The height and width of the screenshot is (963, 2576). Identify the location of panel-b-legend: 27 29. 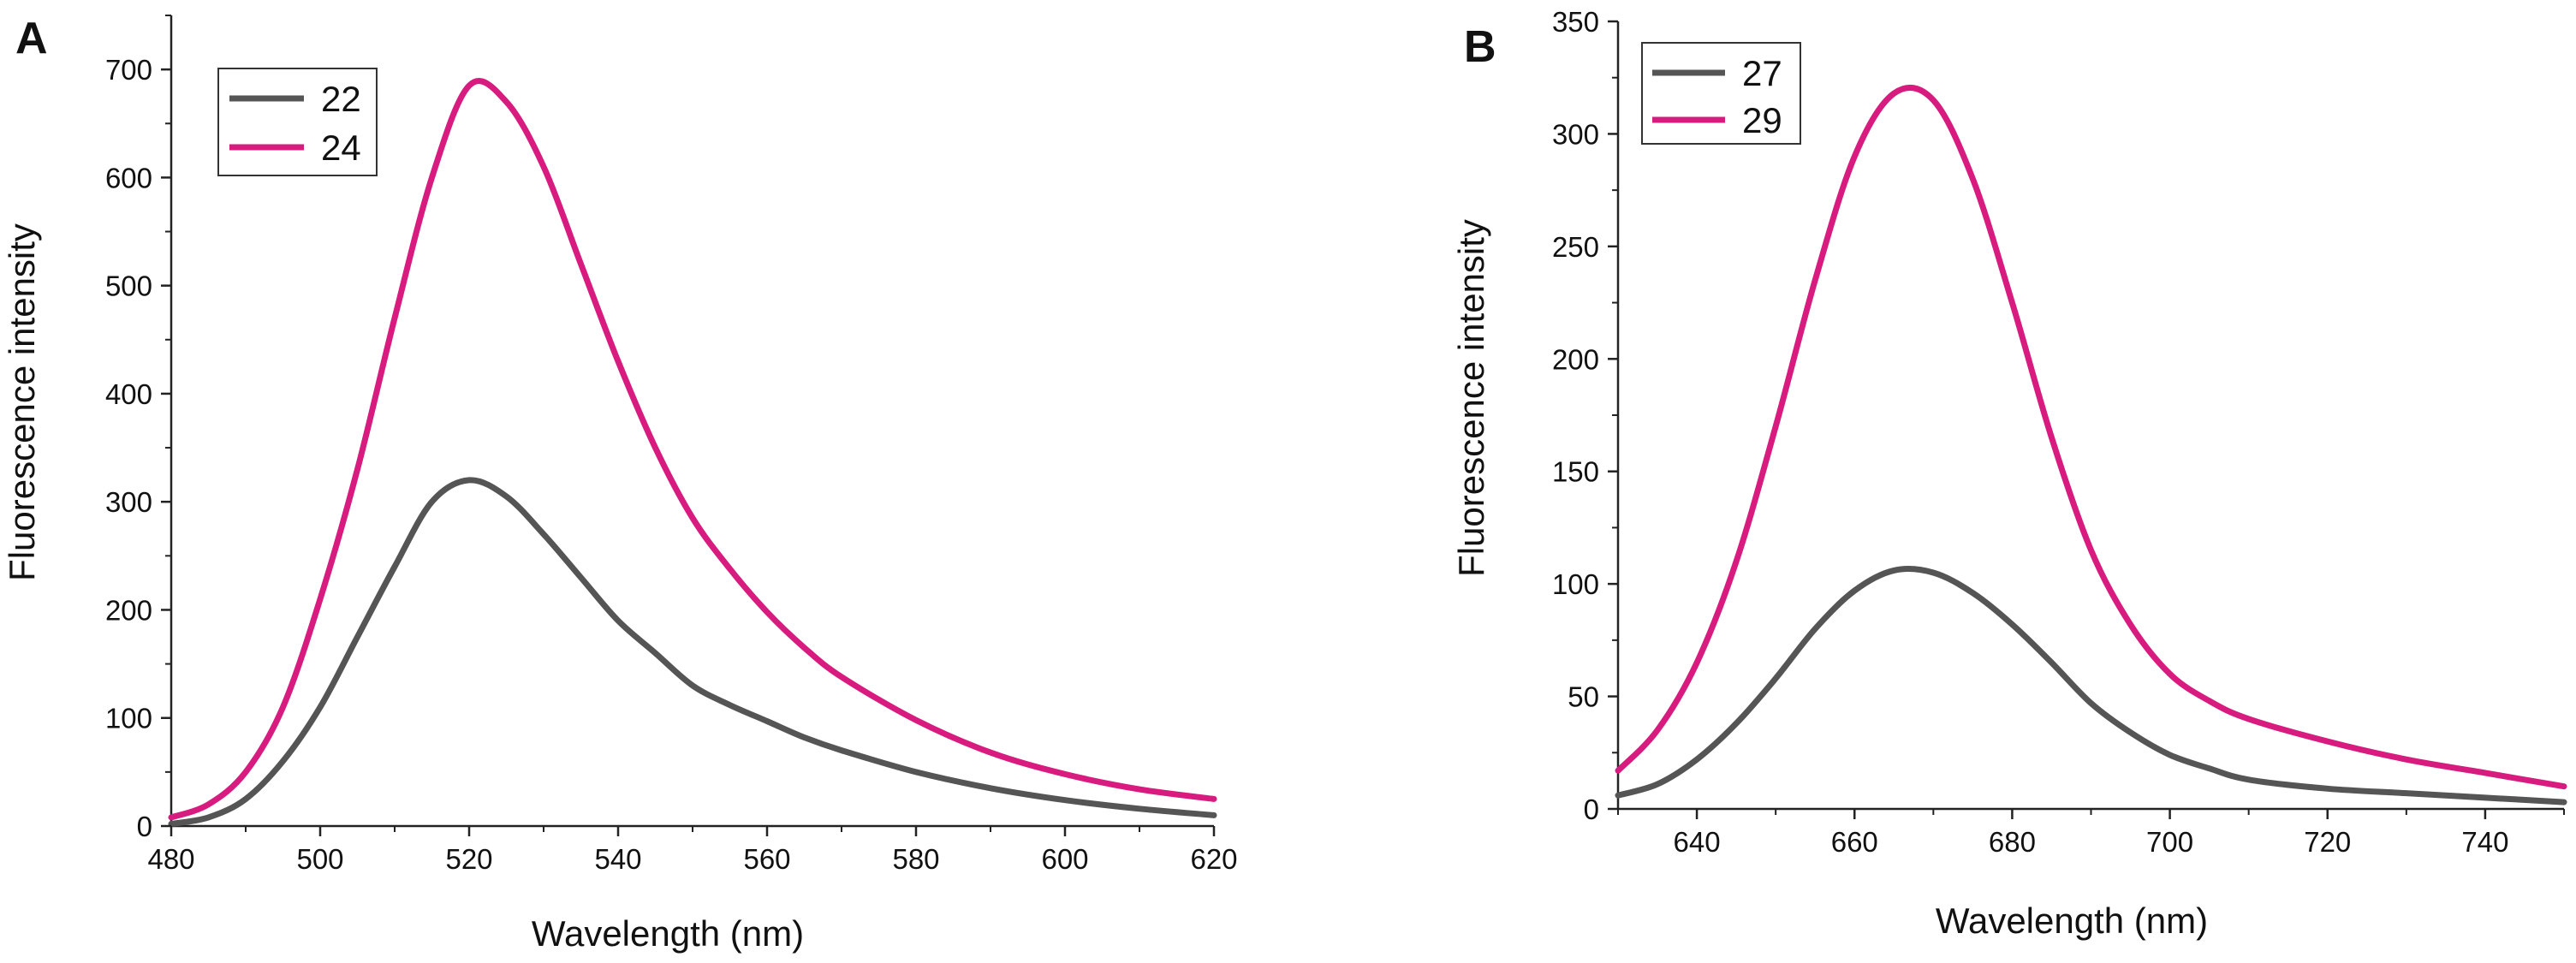
(1721, 93).